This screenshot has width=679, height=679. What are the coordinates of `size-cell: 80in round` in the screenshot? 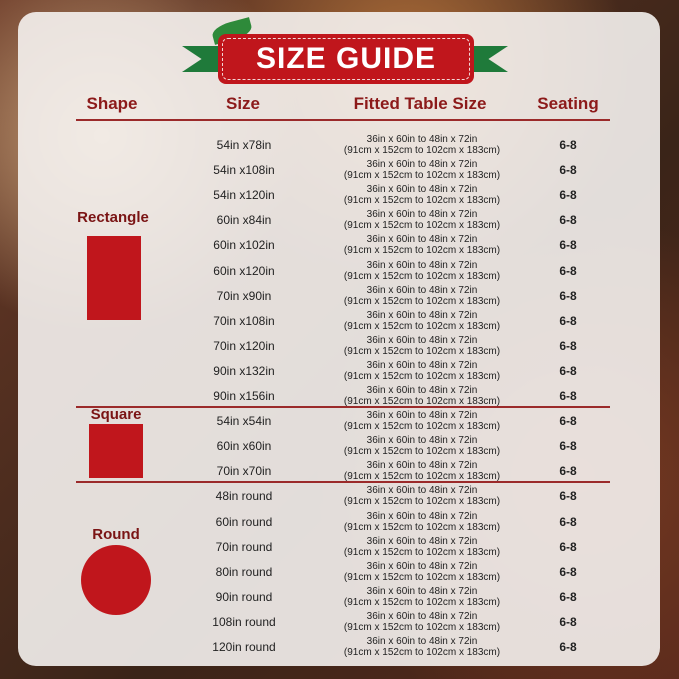 It's located at (244, 571).